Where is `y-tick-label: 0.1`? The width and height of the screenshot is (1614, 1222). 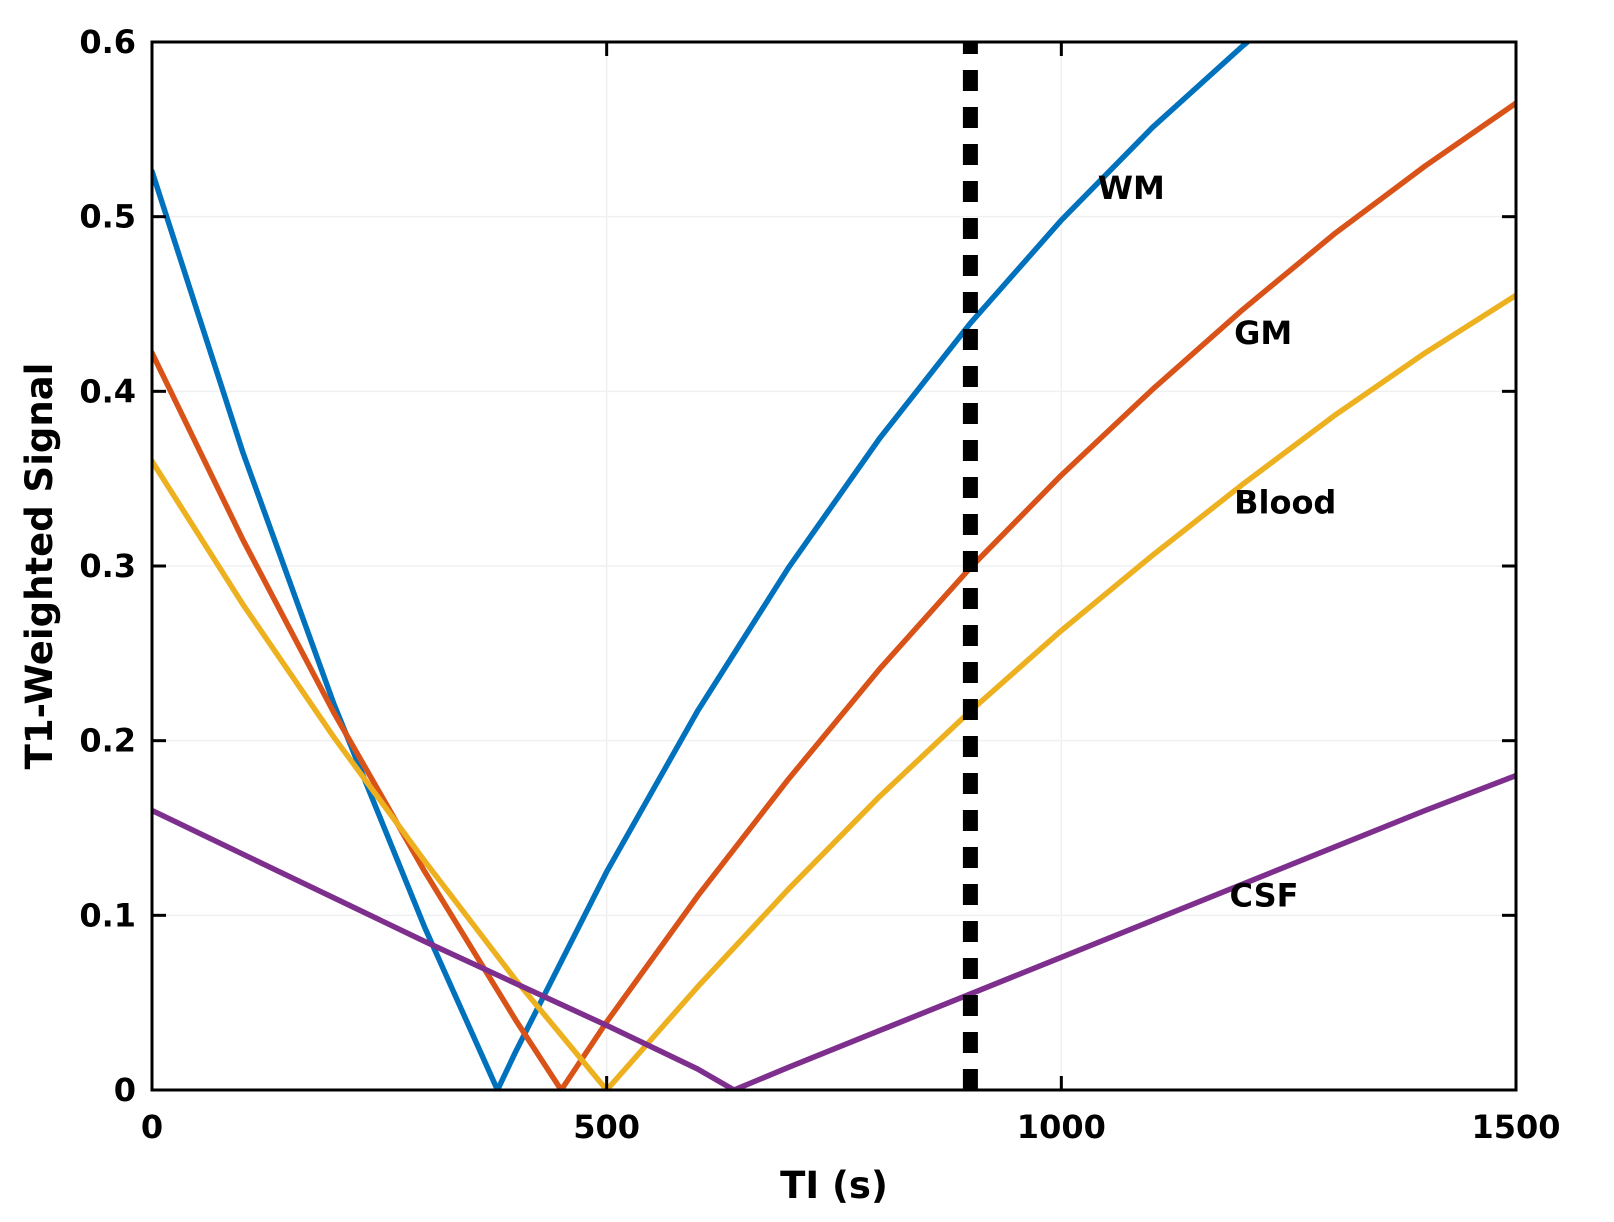 y-tick-label: 0.1 is located at coordinates (107, 915).